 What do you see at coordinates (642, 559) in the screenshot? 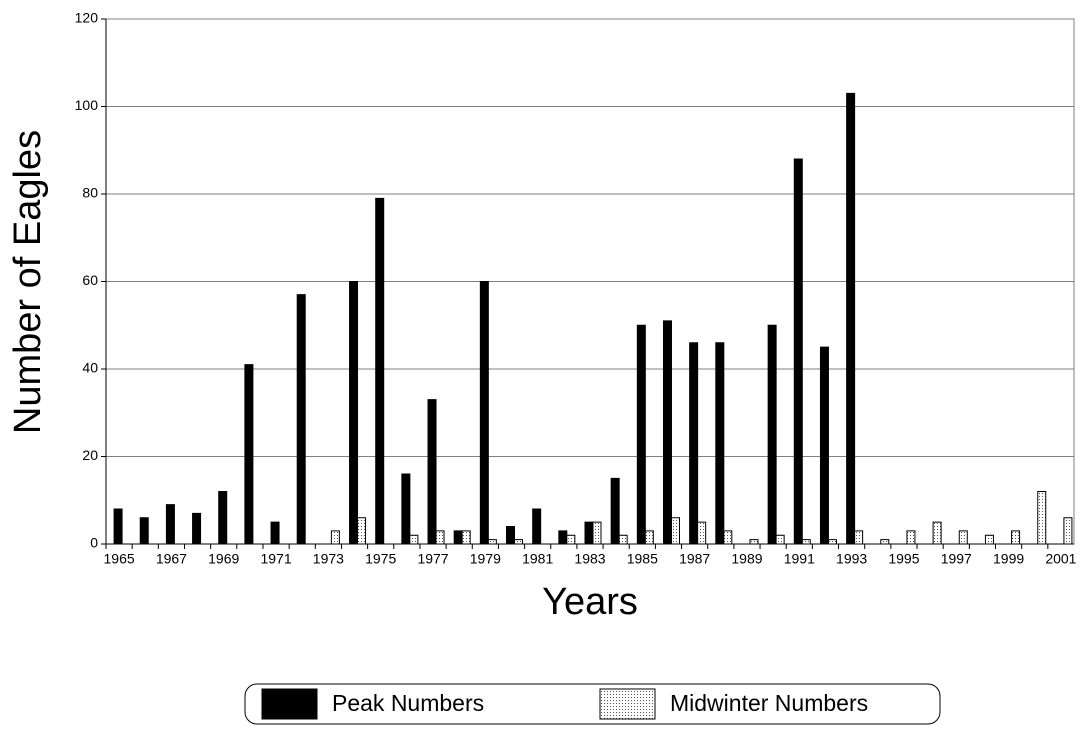
I see `x-tick-label: 1985` at bounding box center [642, 559].